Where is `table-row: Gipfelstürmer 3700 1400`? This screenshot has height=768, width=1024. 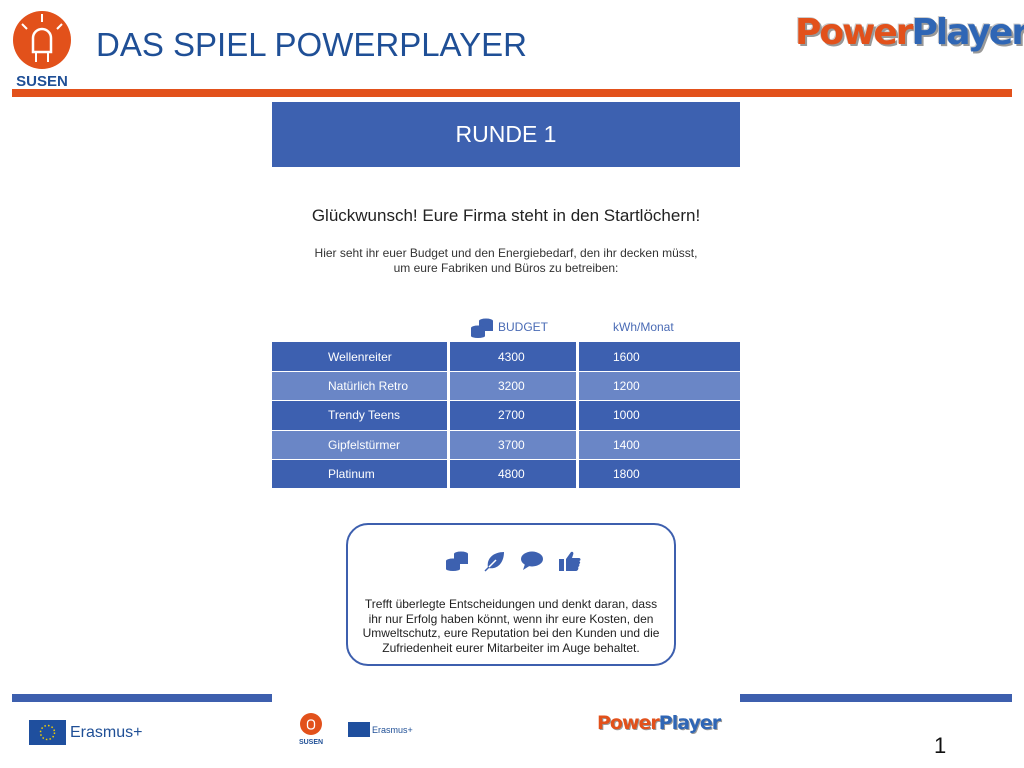 table-row: Gipfelstürmer 3700 1400 is located at coordinates (506, 444).